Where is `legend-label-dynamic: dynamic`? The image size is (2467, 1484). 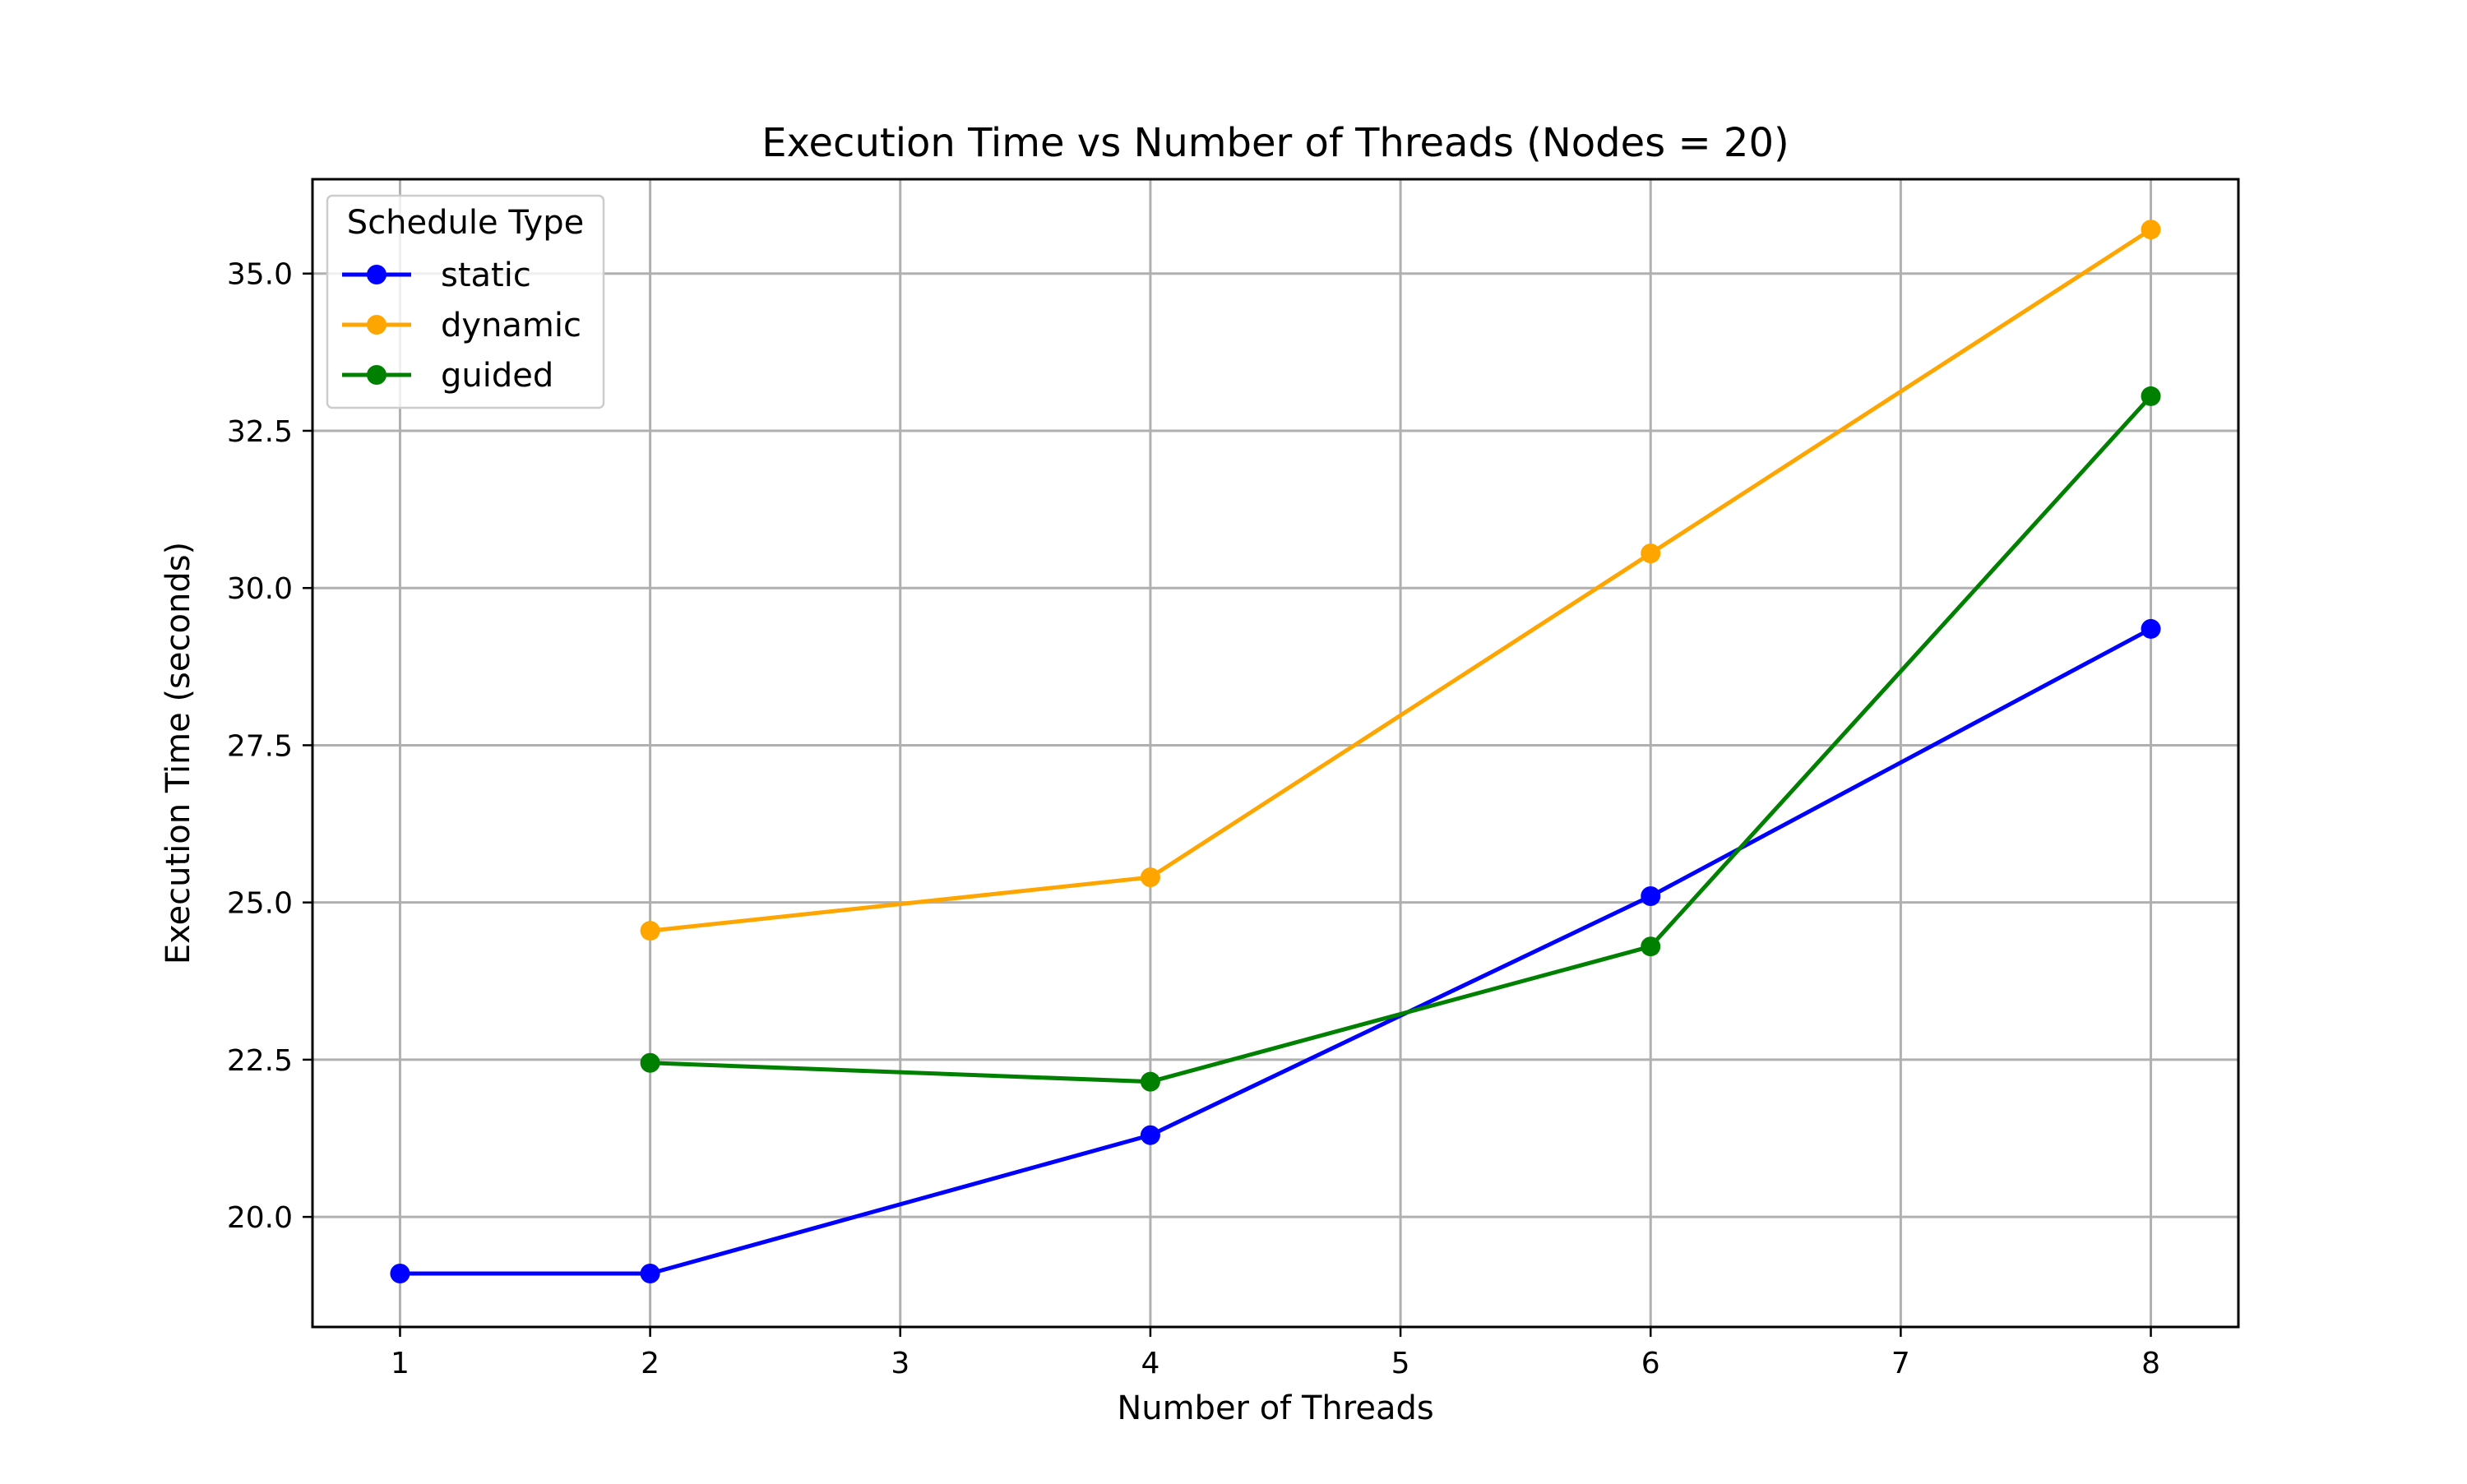
legend-label-dynamic: dynamic is located at coordinates (511, 325).